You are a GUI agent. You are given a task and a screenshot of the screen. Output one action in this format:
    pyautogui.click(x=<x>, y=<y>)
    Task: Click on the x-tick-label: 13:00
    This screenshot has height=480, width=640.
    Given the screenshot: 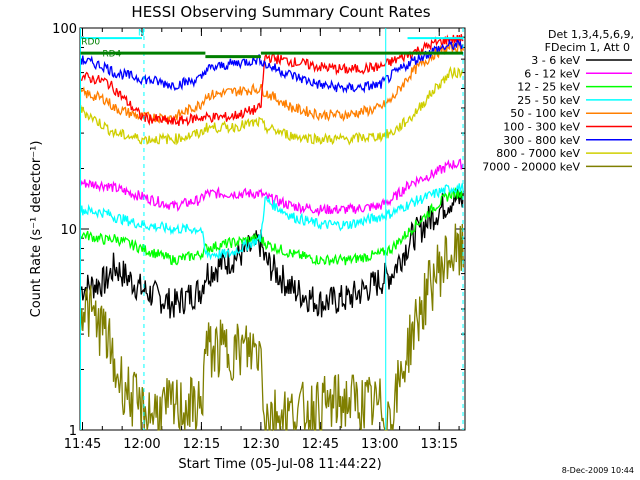 What is the action you would take?
    pyautogui.click(x=379, y=444)
    